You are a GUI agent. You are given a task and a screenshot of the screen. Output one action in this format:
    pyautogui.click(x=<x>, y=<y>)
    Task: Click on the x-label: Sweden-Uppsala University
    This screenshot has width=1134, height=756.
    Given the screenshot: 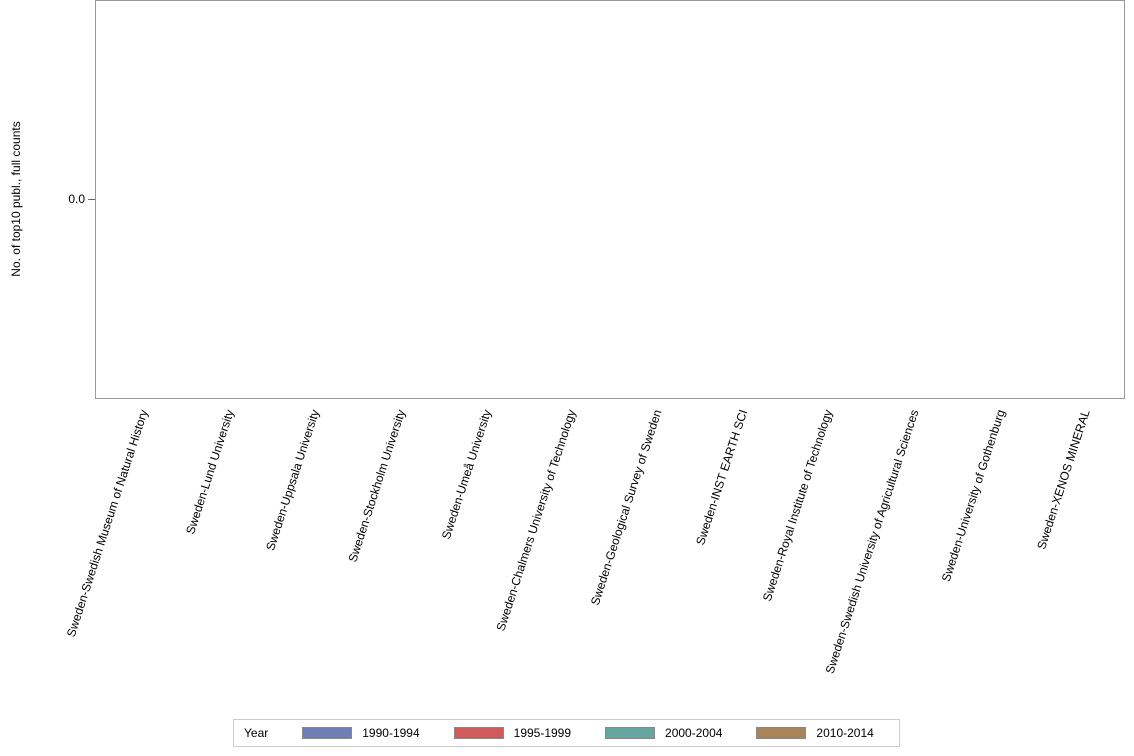 What is the action you would take?
    pyautogui.click(x=293, y=480)
    